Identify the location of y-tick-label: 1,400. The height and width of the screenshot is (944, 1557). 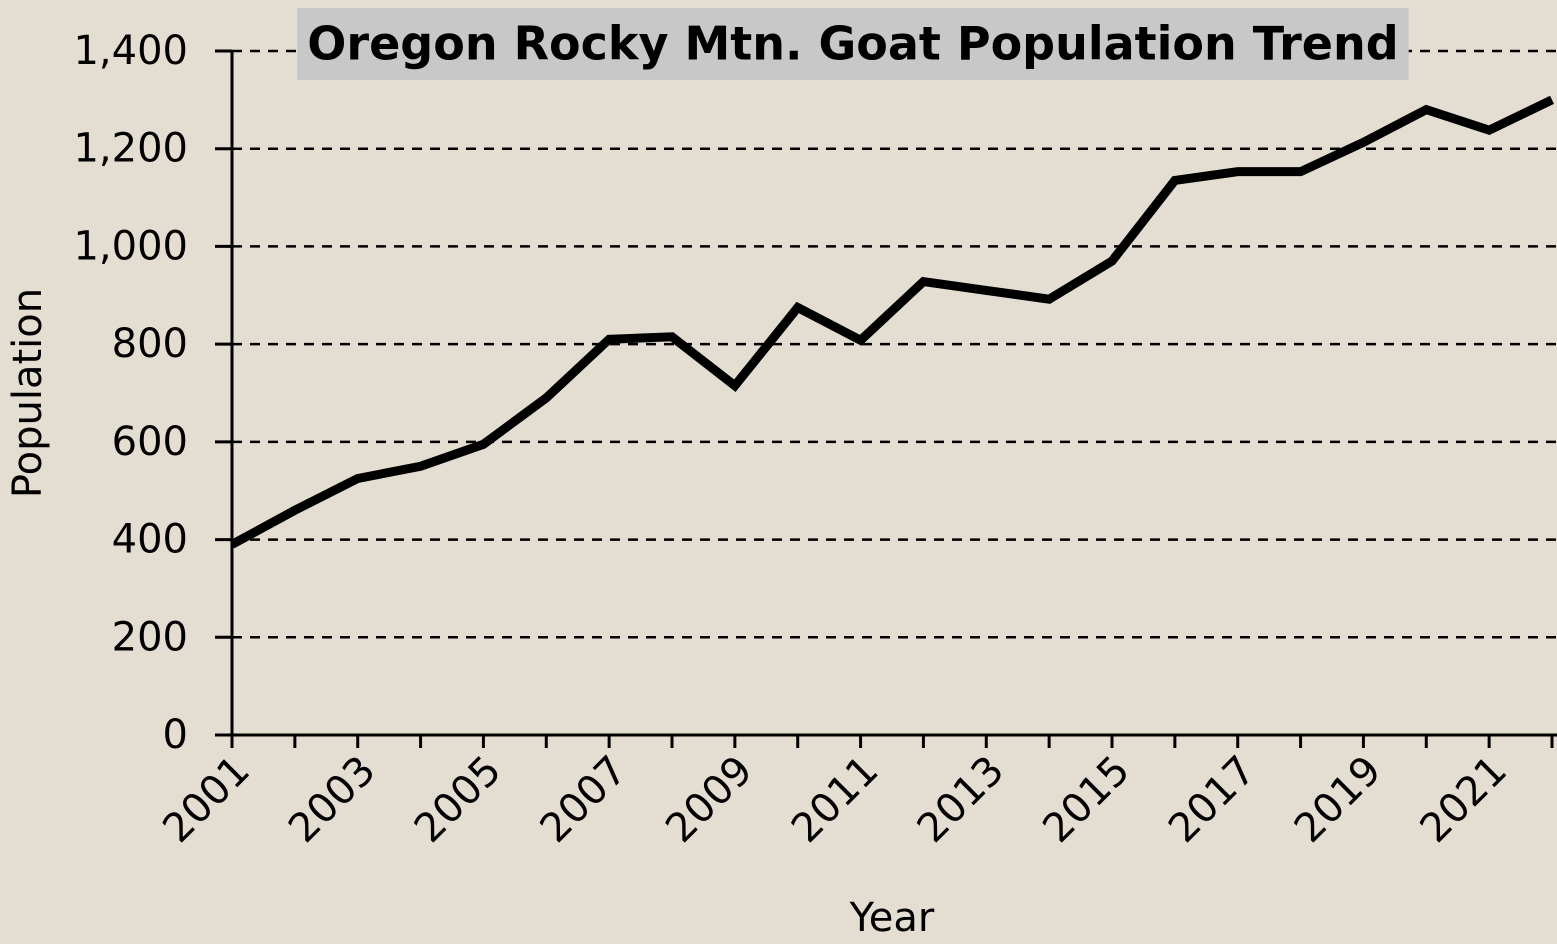
(130, 51).